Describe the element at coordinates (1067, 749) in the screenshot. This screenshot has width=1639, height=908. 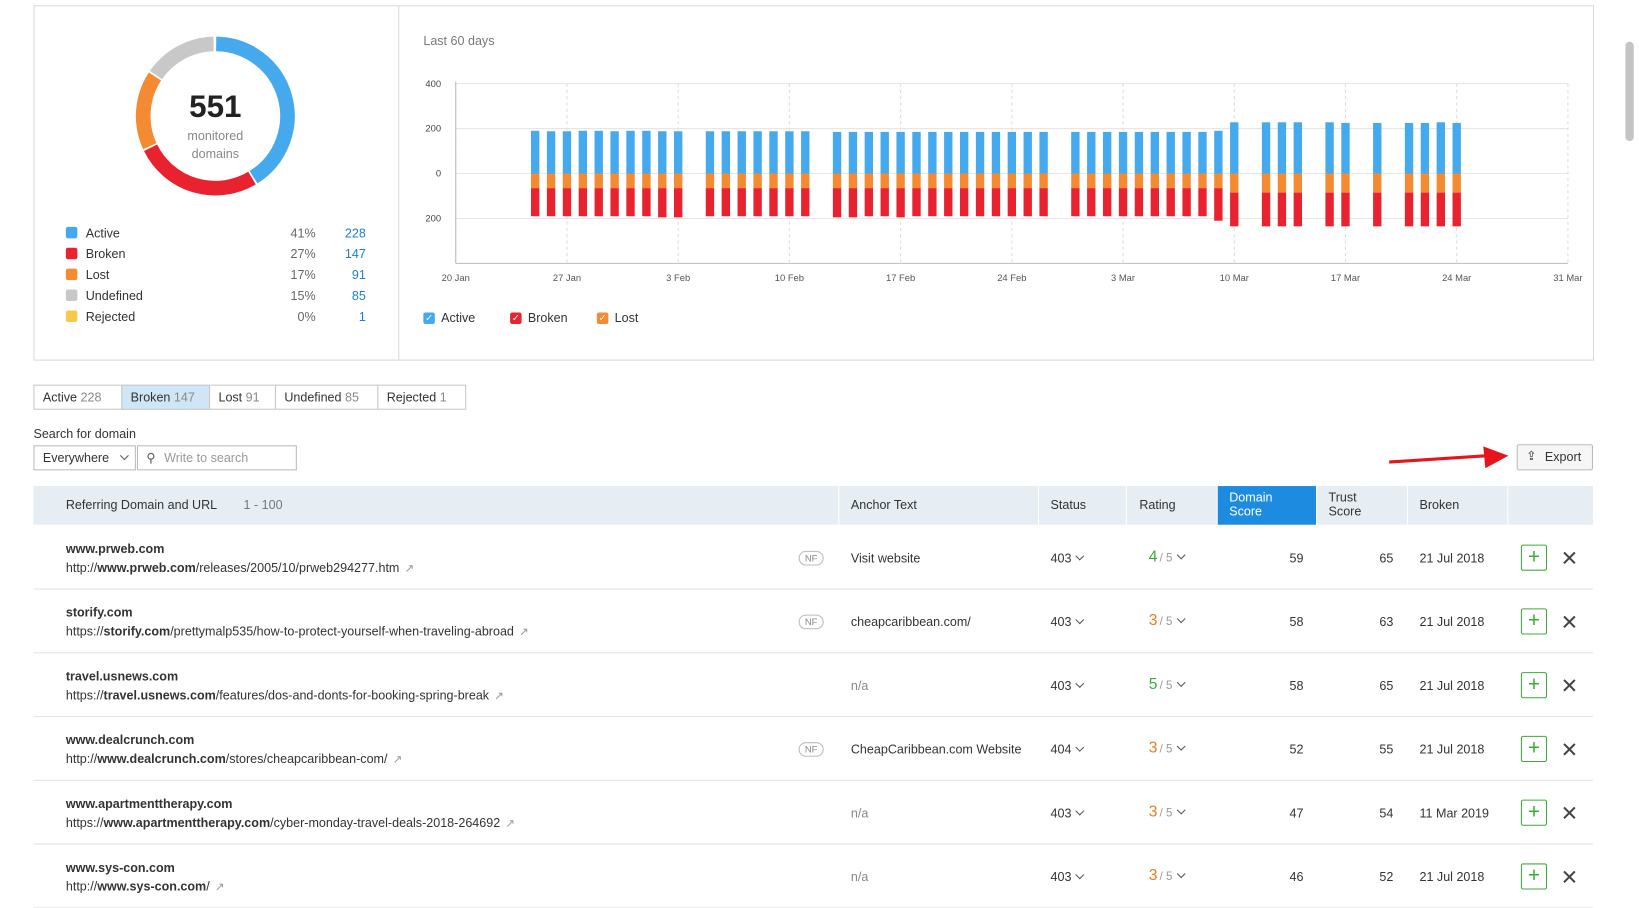
I see `status: 404` at that location.